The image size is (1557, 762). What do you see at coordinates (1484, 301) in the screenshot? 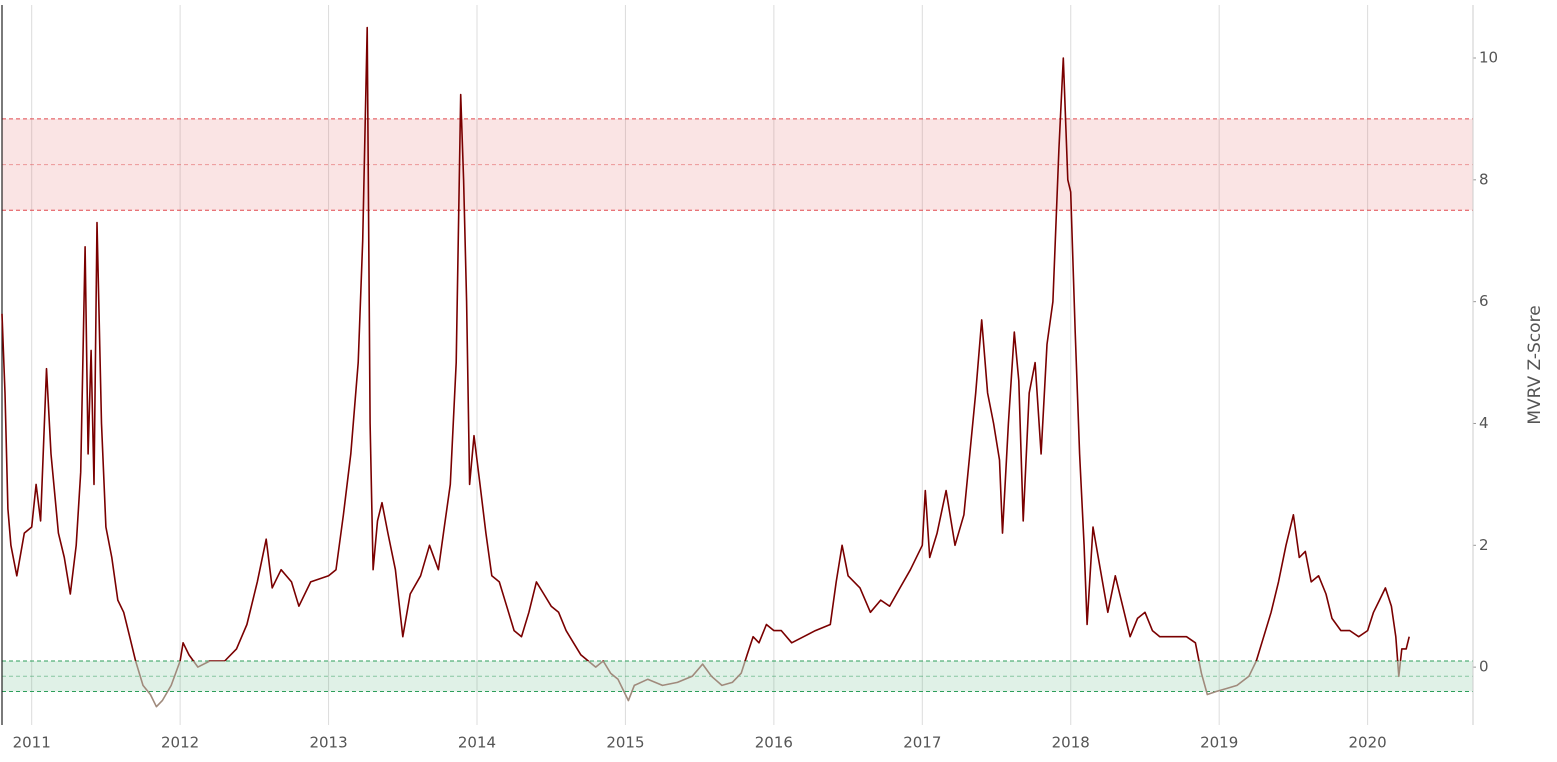
I see `y-tick-label: 6` at bounding box center [1484, 301].